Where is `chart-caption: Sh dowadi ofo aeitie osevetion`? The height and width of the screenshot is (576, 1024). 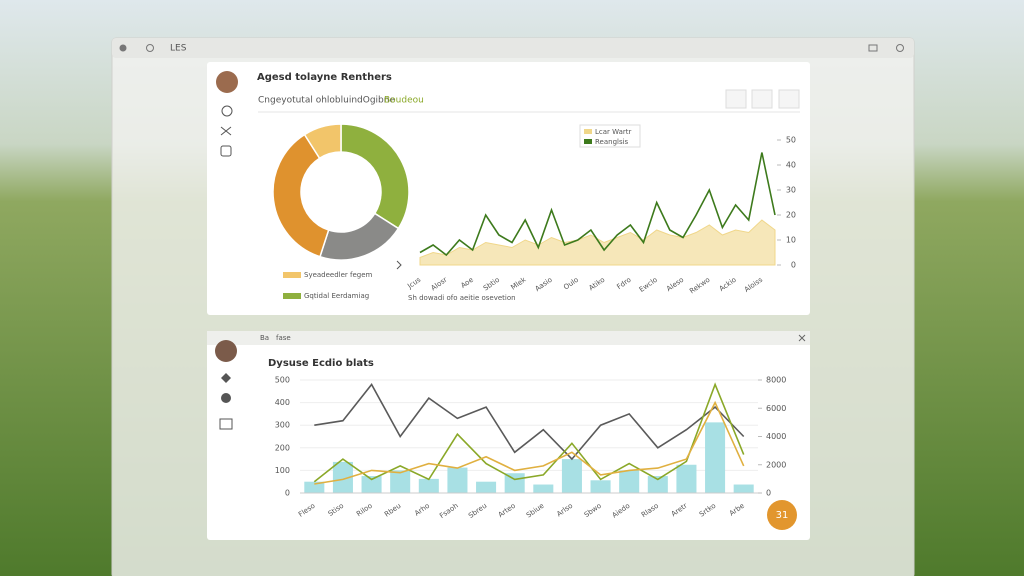 chart-caption: Sh dowadi ofo aeitie osevetion is located at coordinates (462, 298).